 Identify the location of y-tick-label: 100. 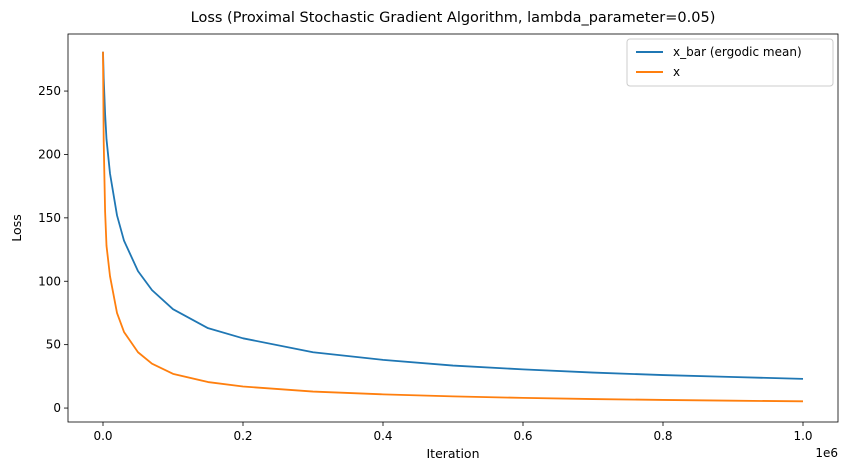
(49, 281).